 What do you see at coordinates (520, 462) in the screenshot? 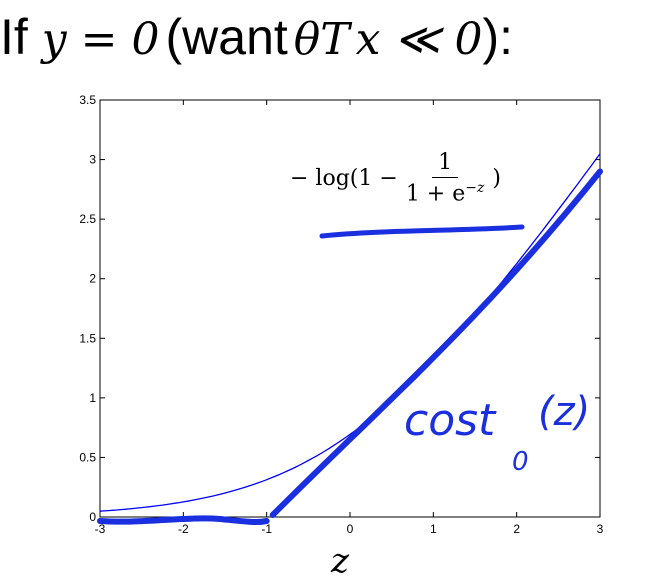
I see `cost0-annotation-subscript: 0` at bounding box center [520, 462].